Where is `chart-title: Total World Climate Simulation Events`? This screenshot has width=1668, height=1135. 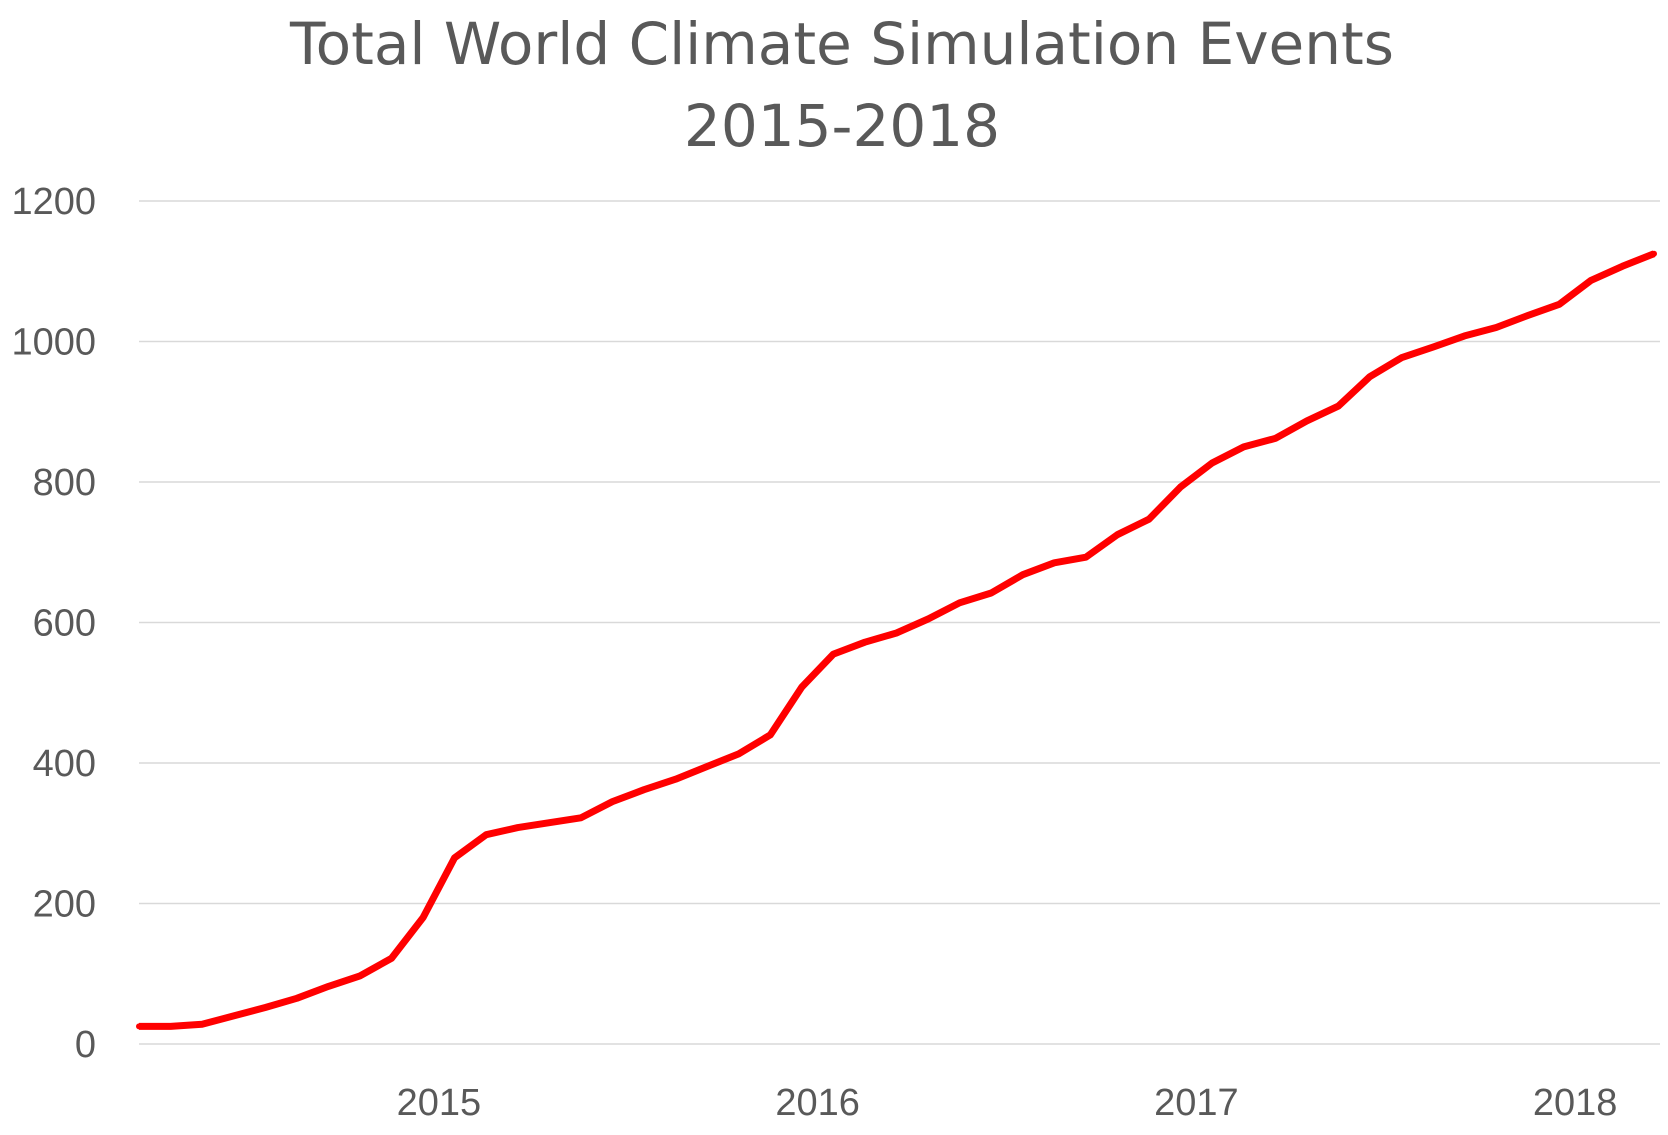
chart-title: Total World Climate Simulation Events is located at coordinates (841, 44).